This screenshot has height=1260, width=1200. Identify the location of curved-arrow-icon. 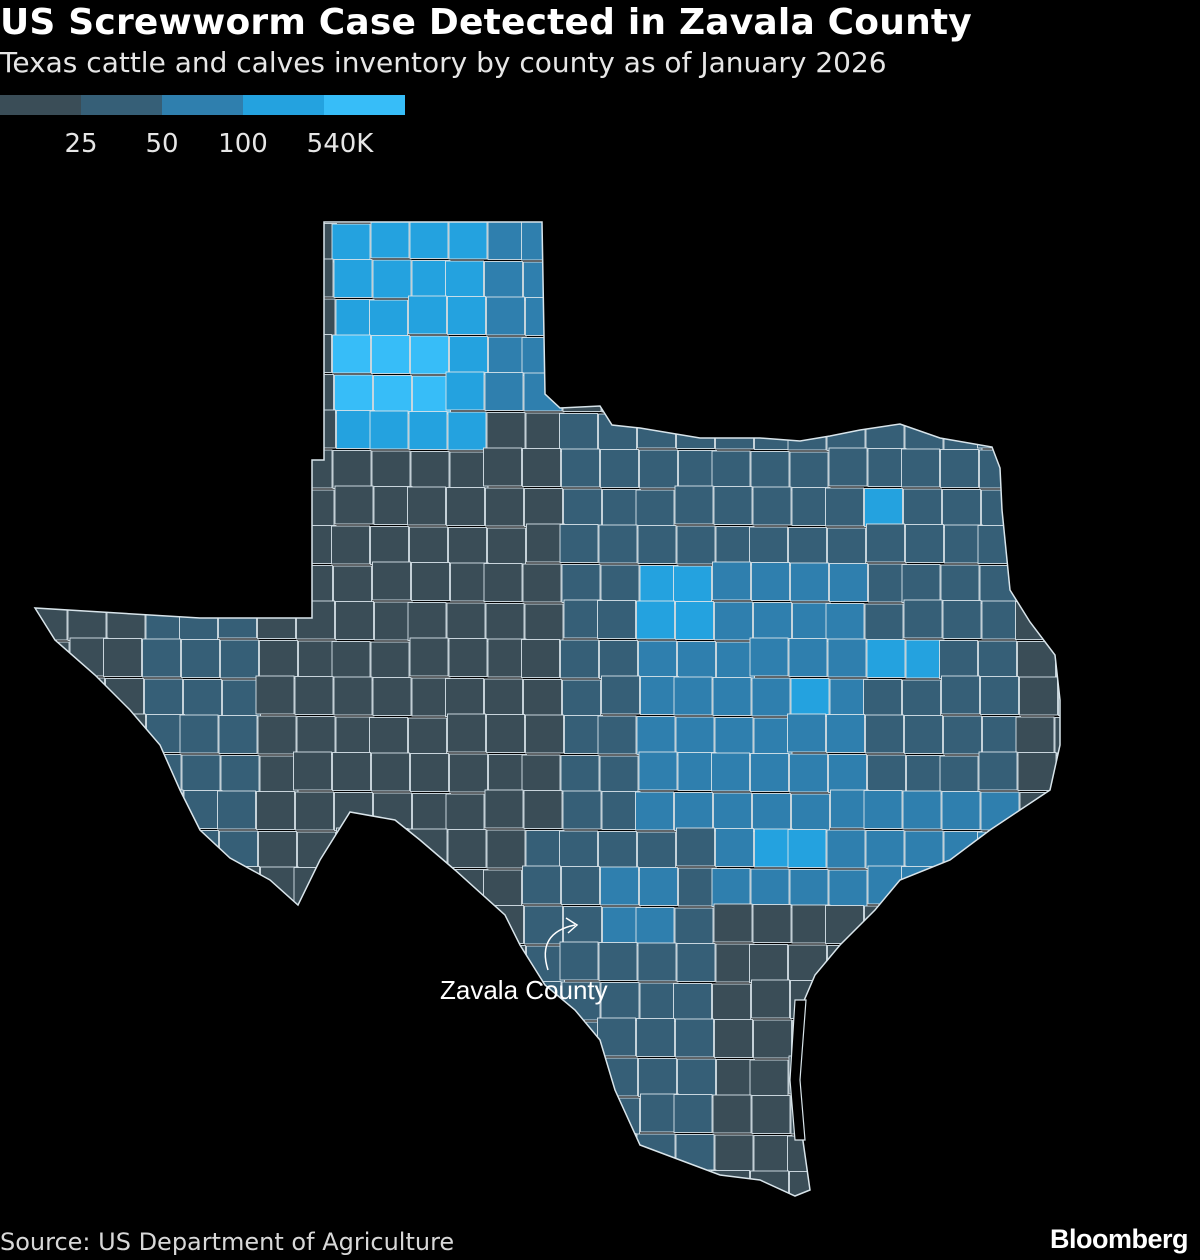
(560, 947).